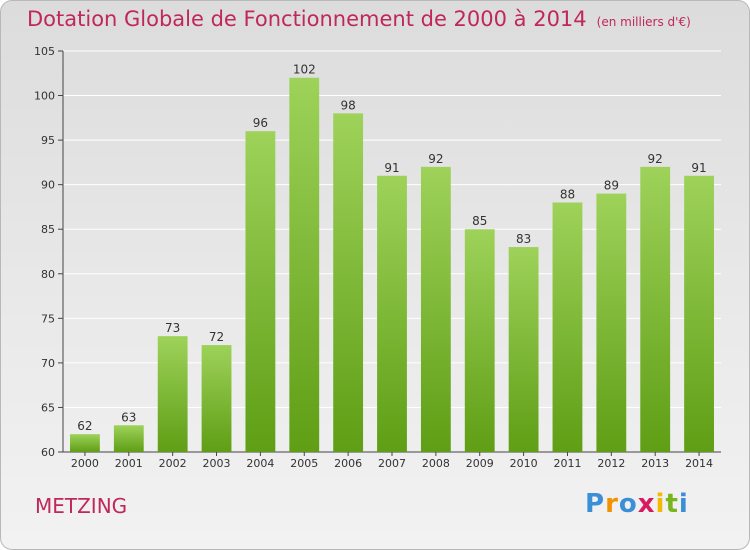 Image resolution: width=750 pixels, height=550 pixels. What do you see at coordinates (260, 463) in the screenshot?
I see `x-tick-label-2004: 2004` at bounding box center [260, 463].